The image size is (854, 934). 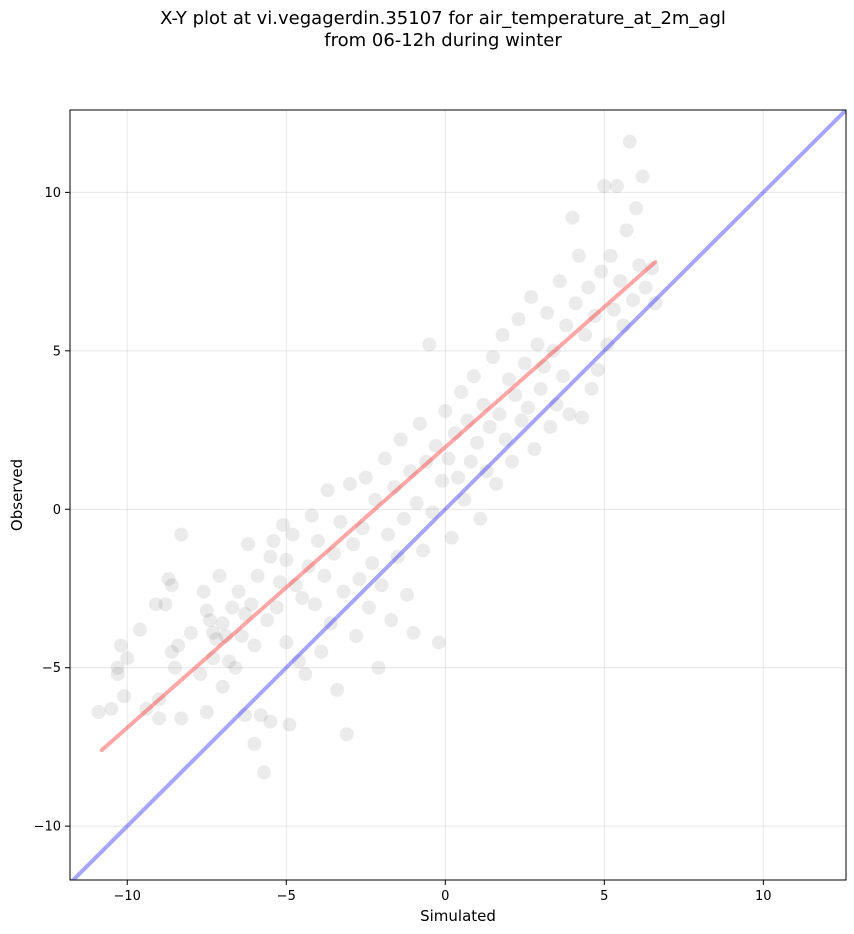 I want to click on chart-subtitle: from 06-12h during winter, so click(x=443, y=40).